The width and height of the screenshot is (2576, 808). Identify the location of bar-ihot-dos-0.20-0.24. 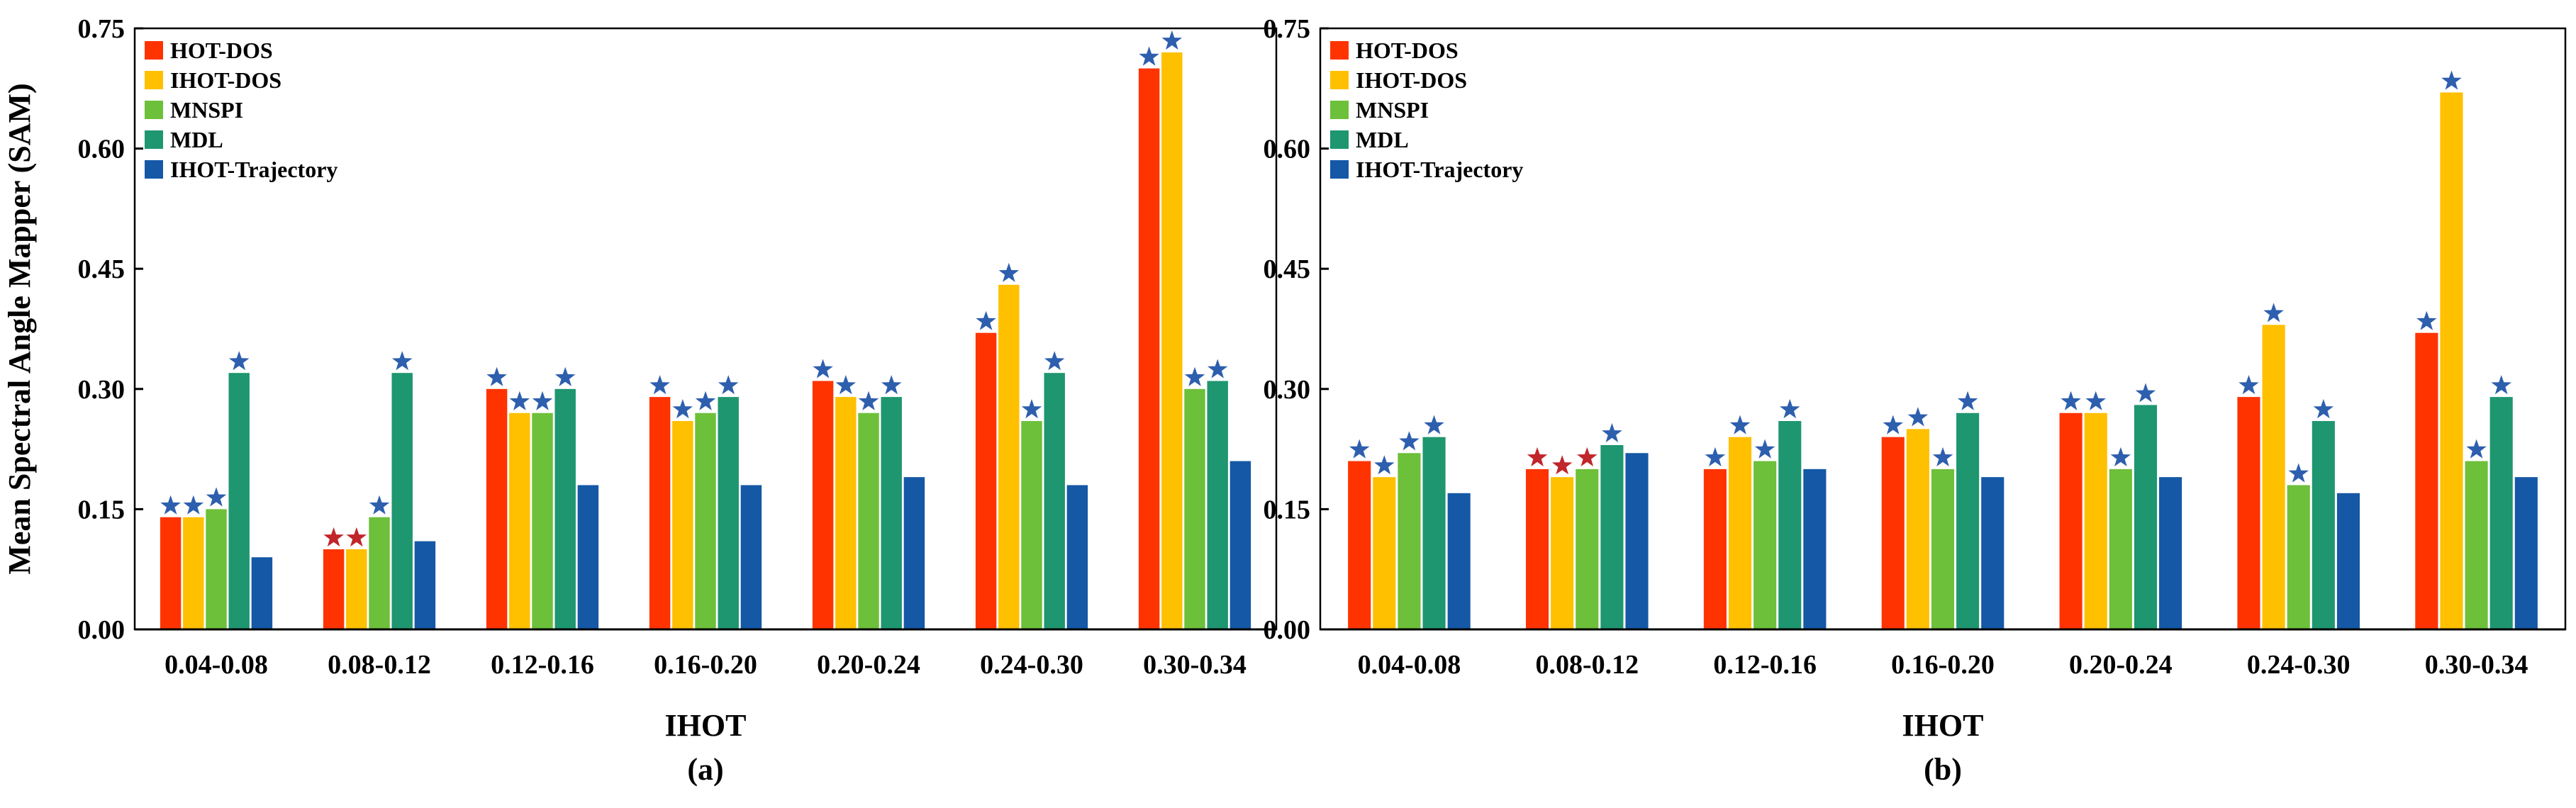
(2095, 521).